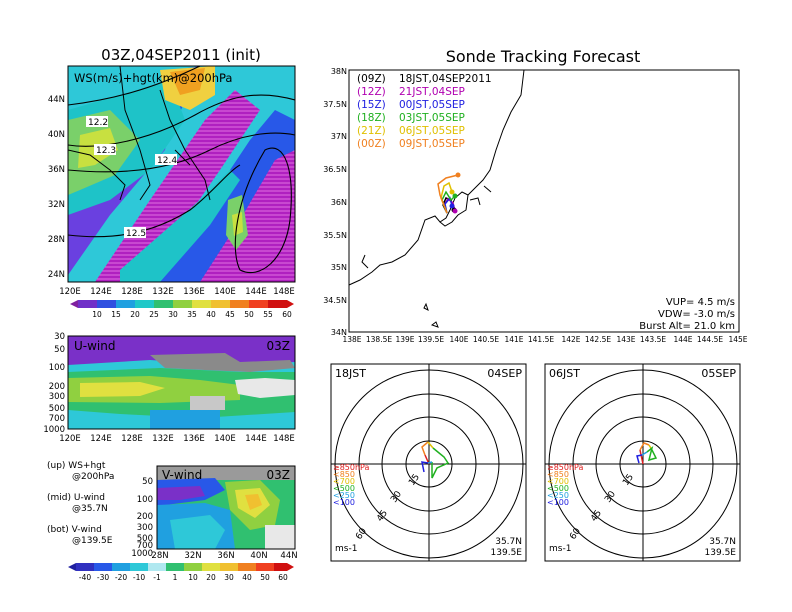 The image size is (792, 612). I want to click on lon-tick-label: 132E, so click(163, 292).